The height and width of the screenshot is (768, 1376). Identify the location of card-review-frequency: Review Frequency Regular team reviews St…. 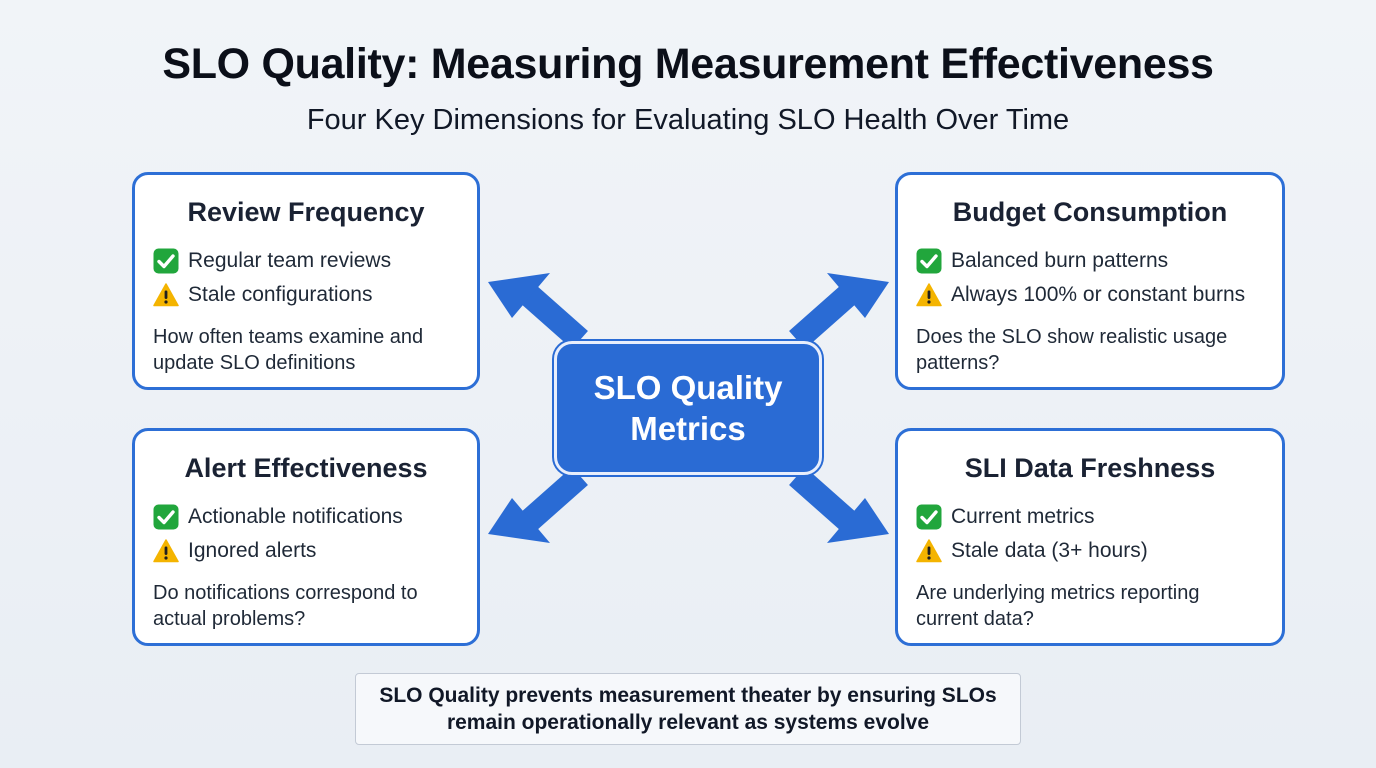
(306, 281).